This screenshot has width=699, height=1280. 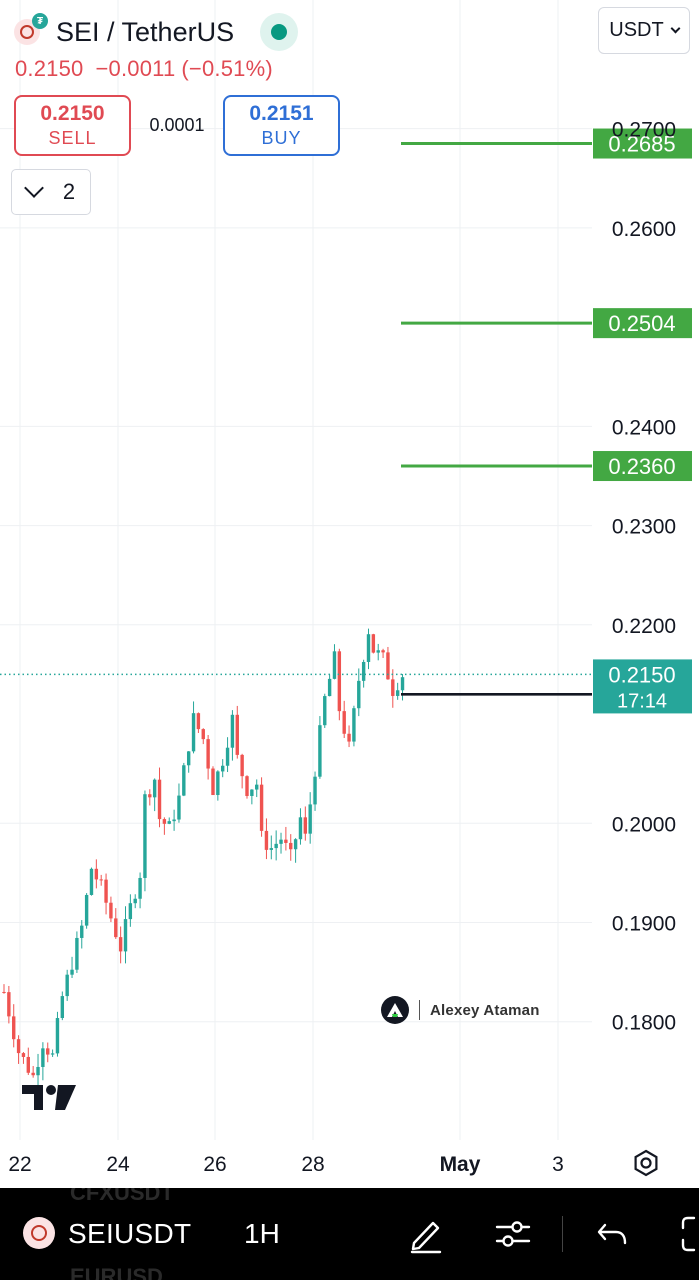 I want to click on symbol-title: SEI / TetherUS, so click(x=145, y=31).